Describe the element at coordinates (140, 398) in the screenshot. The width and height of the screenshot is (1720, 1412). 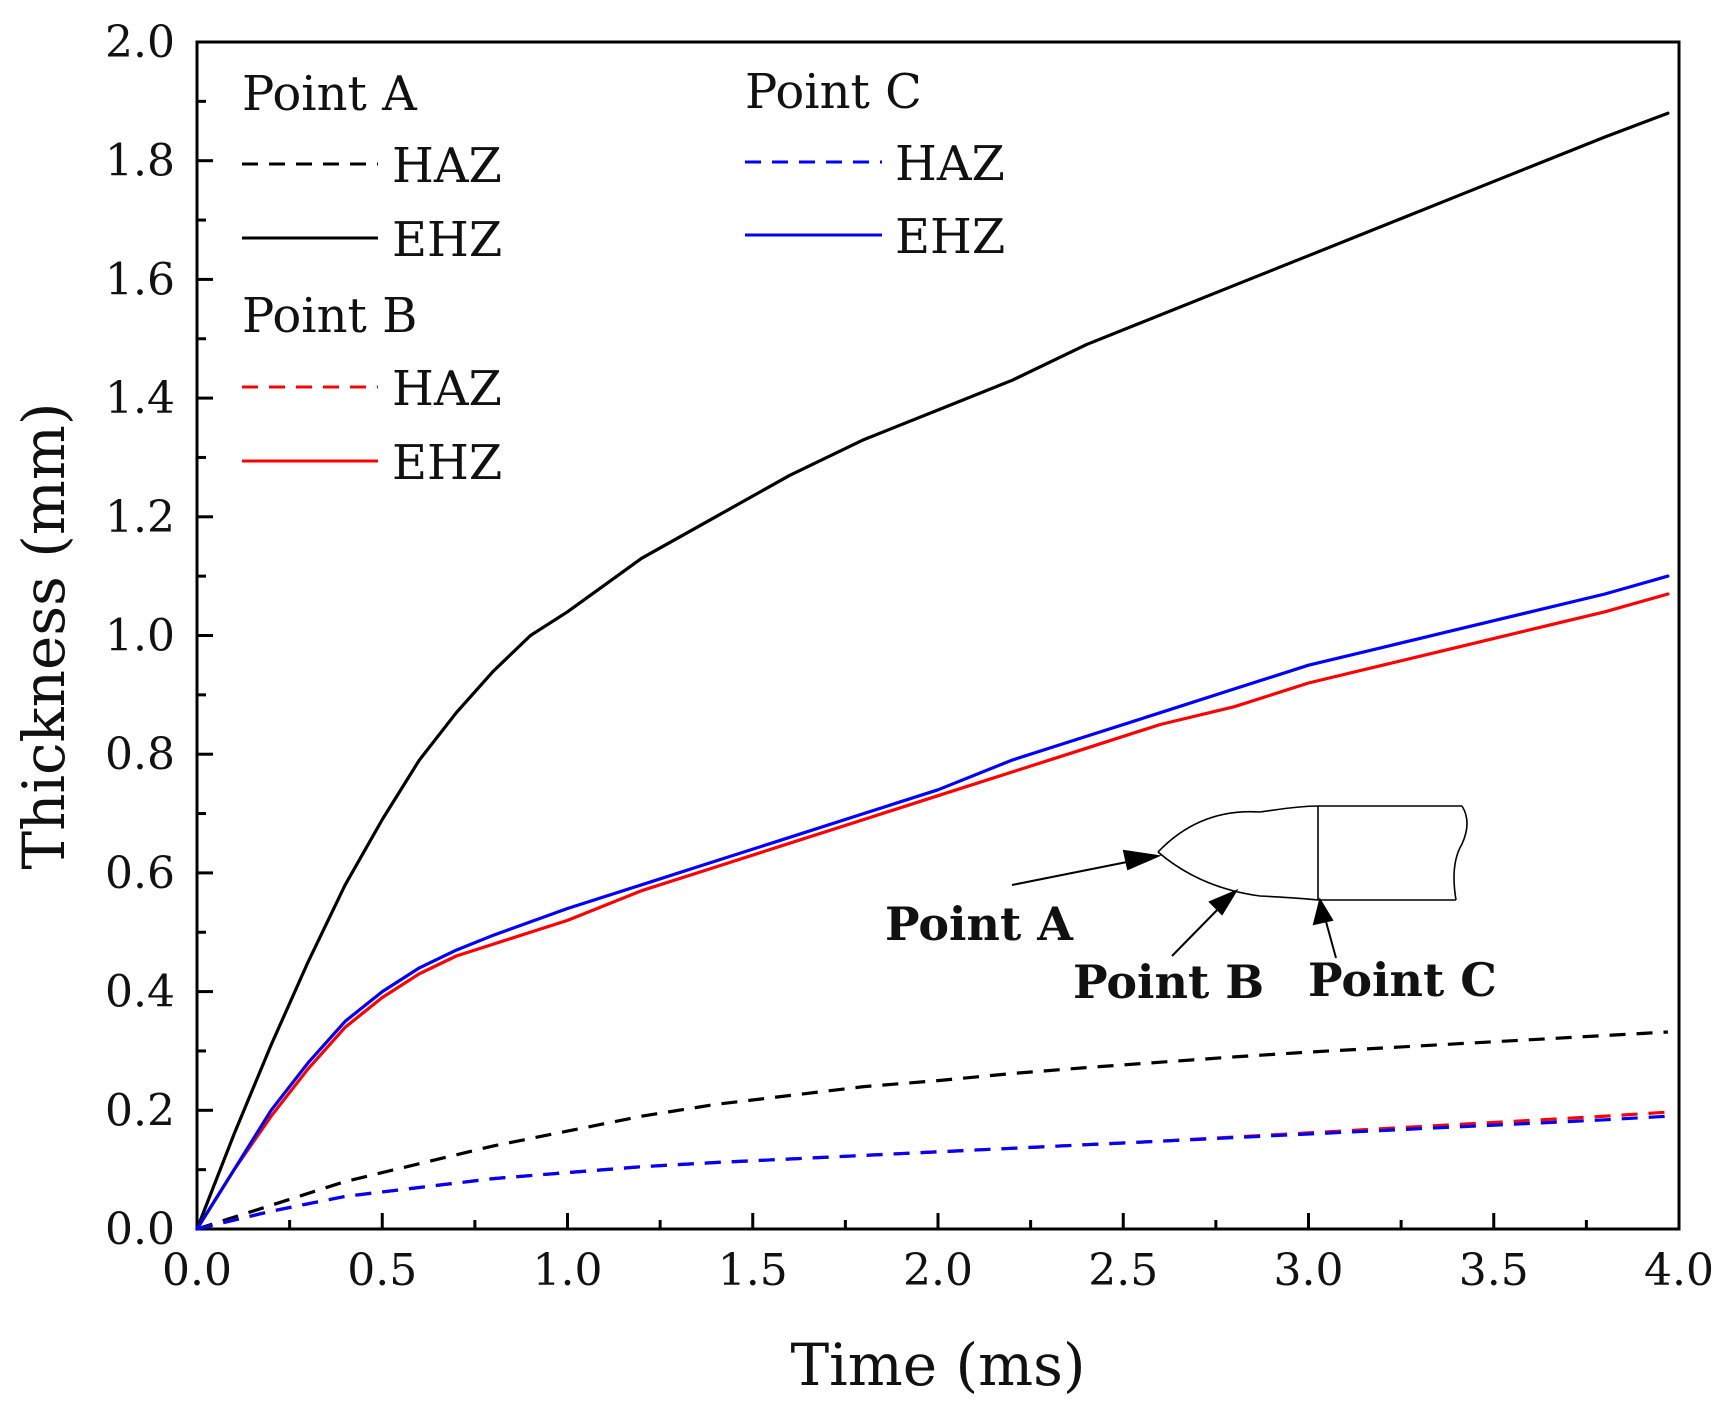
I see `y-tick-label: 1.4` at that location.